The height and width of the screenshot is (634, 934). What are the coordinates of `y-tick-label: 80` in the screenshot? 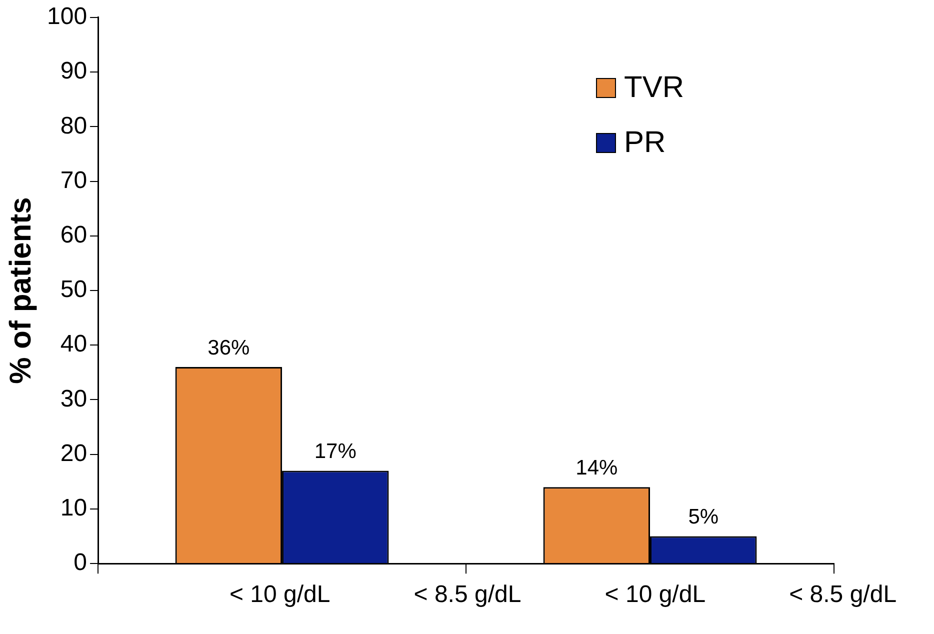 It's located at (74, 126).